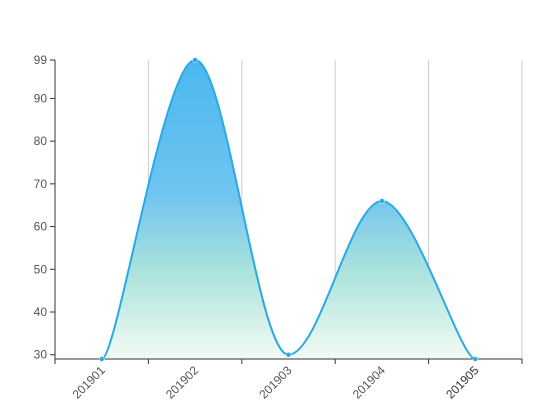 This screenshot has width=550, height=420. I want to click on y-tick-label: 99, so click(41, 60).